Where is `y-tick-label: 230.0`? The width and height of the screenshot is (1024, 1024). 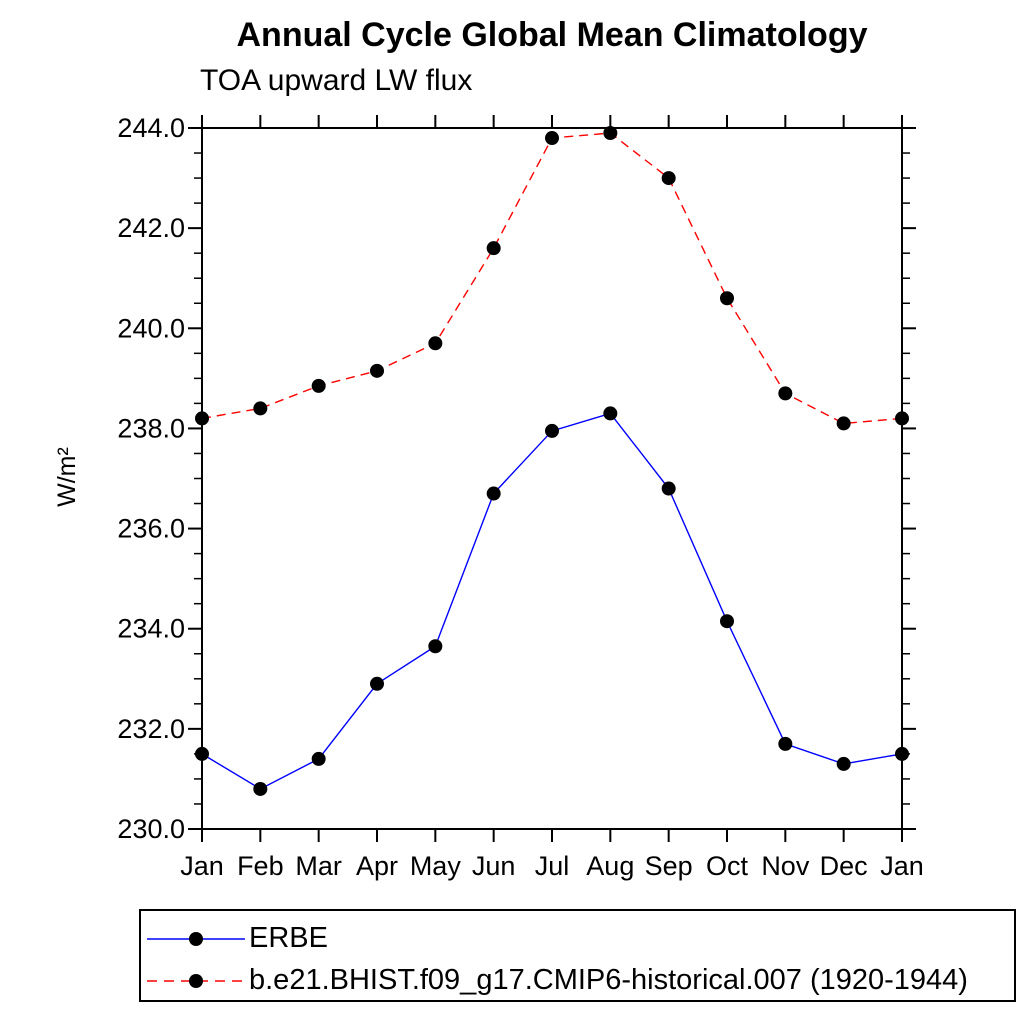 y-tick-label: 230.0 is located at coordinates (151, 829).